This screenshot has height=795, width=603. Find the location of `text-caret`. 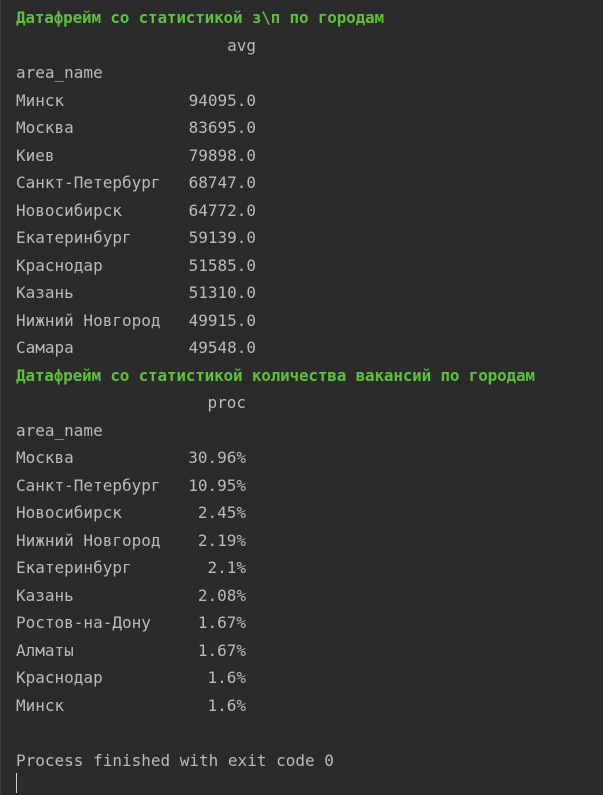

text-caret is located at coordinates (16, 783).